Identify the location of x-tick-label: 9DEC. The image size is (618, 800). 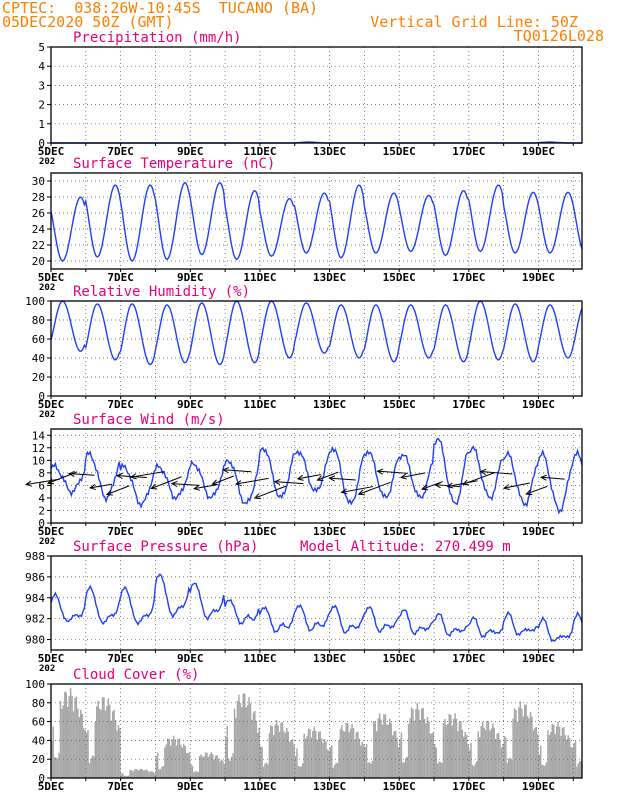
(190, 277).